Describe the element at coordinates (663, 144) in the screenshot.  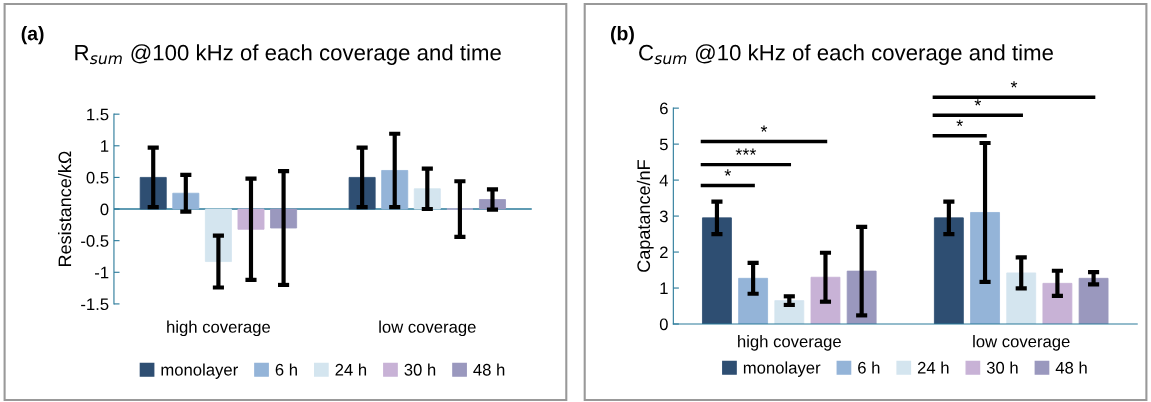
I see `y-tick-label: 5` at that location.